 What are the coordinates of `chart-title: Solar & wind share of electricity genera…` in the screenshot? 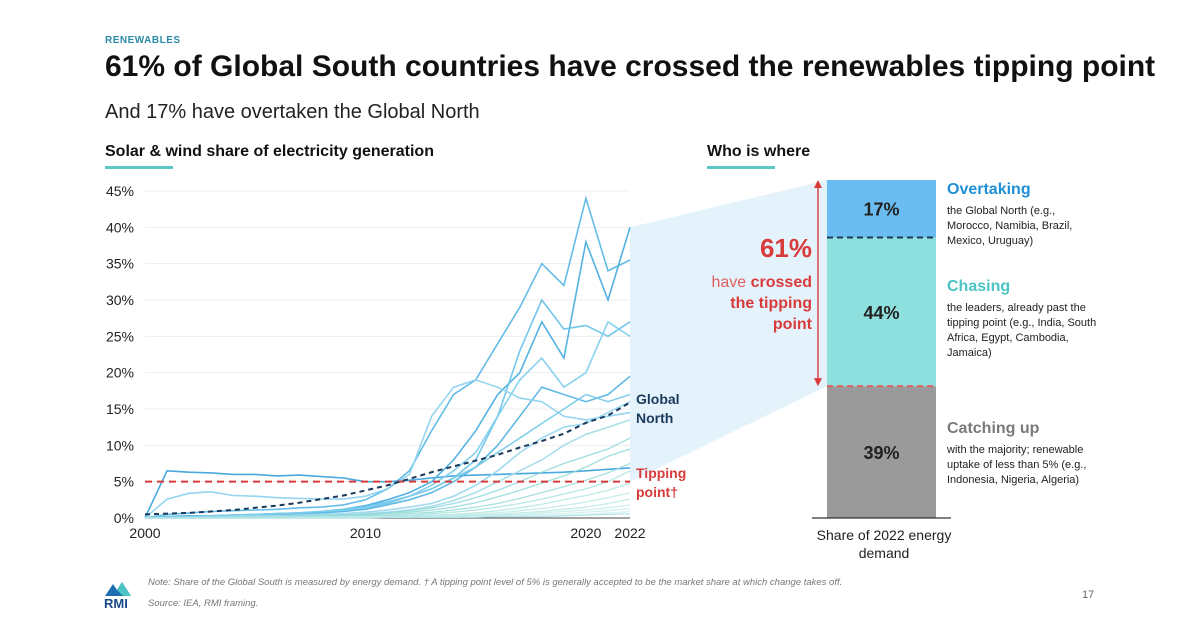 It's located at (269, 151).